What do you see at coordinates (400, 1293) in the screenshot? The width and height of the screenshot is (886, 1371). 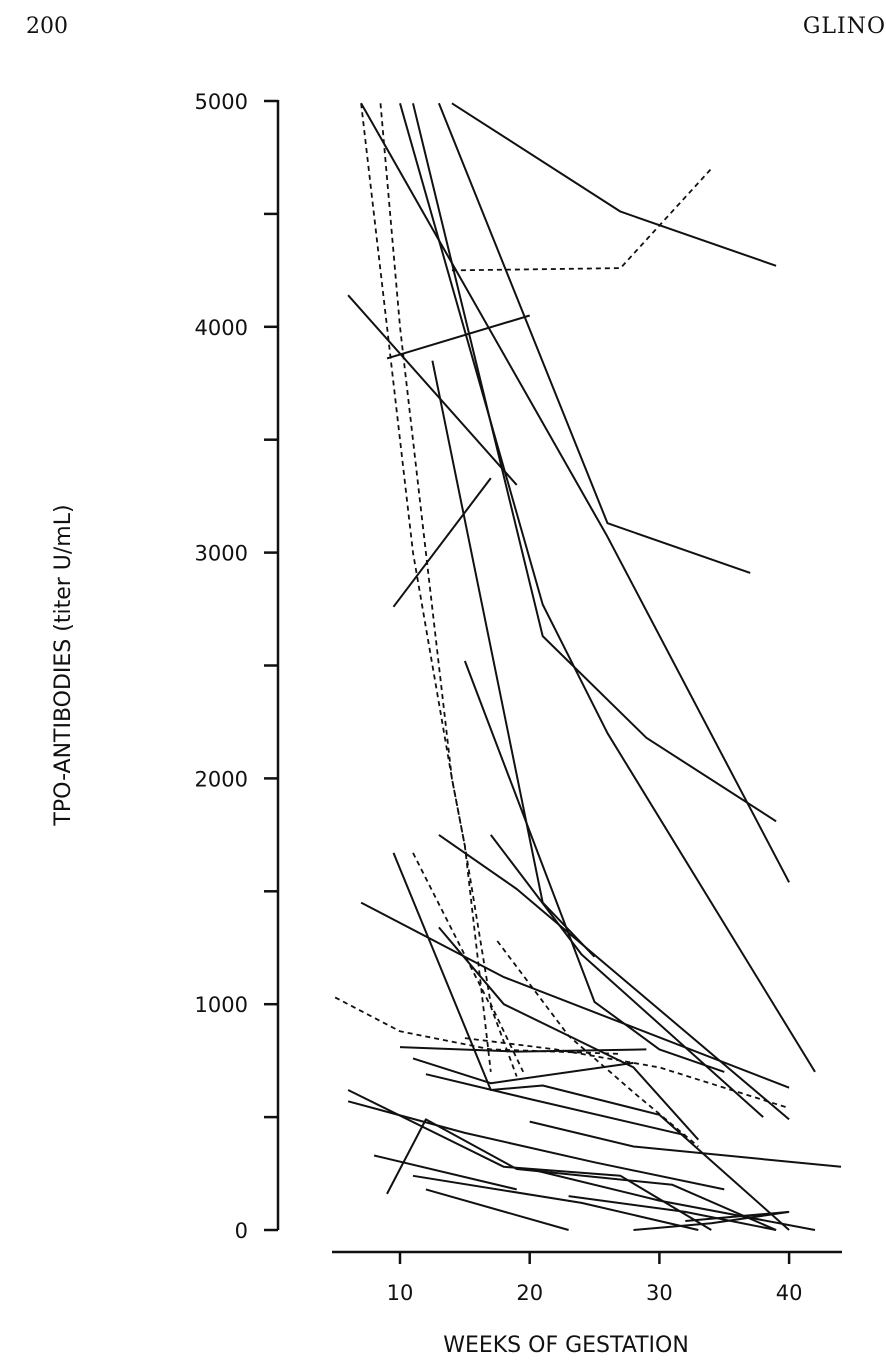 I see `x-tick-label: 10` at bounding box center [400, 1293].